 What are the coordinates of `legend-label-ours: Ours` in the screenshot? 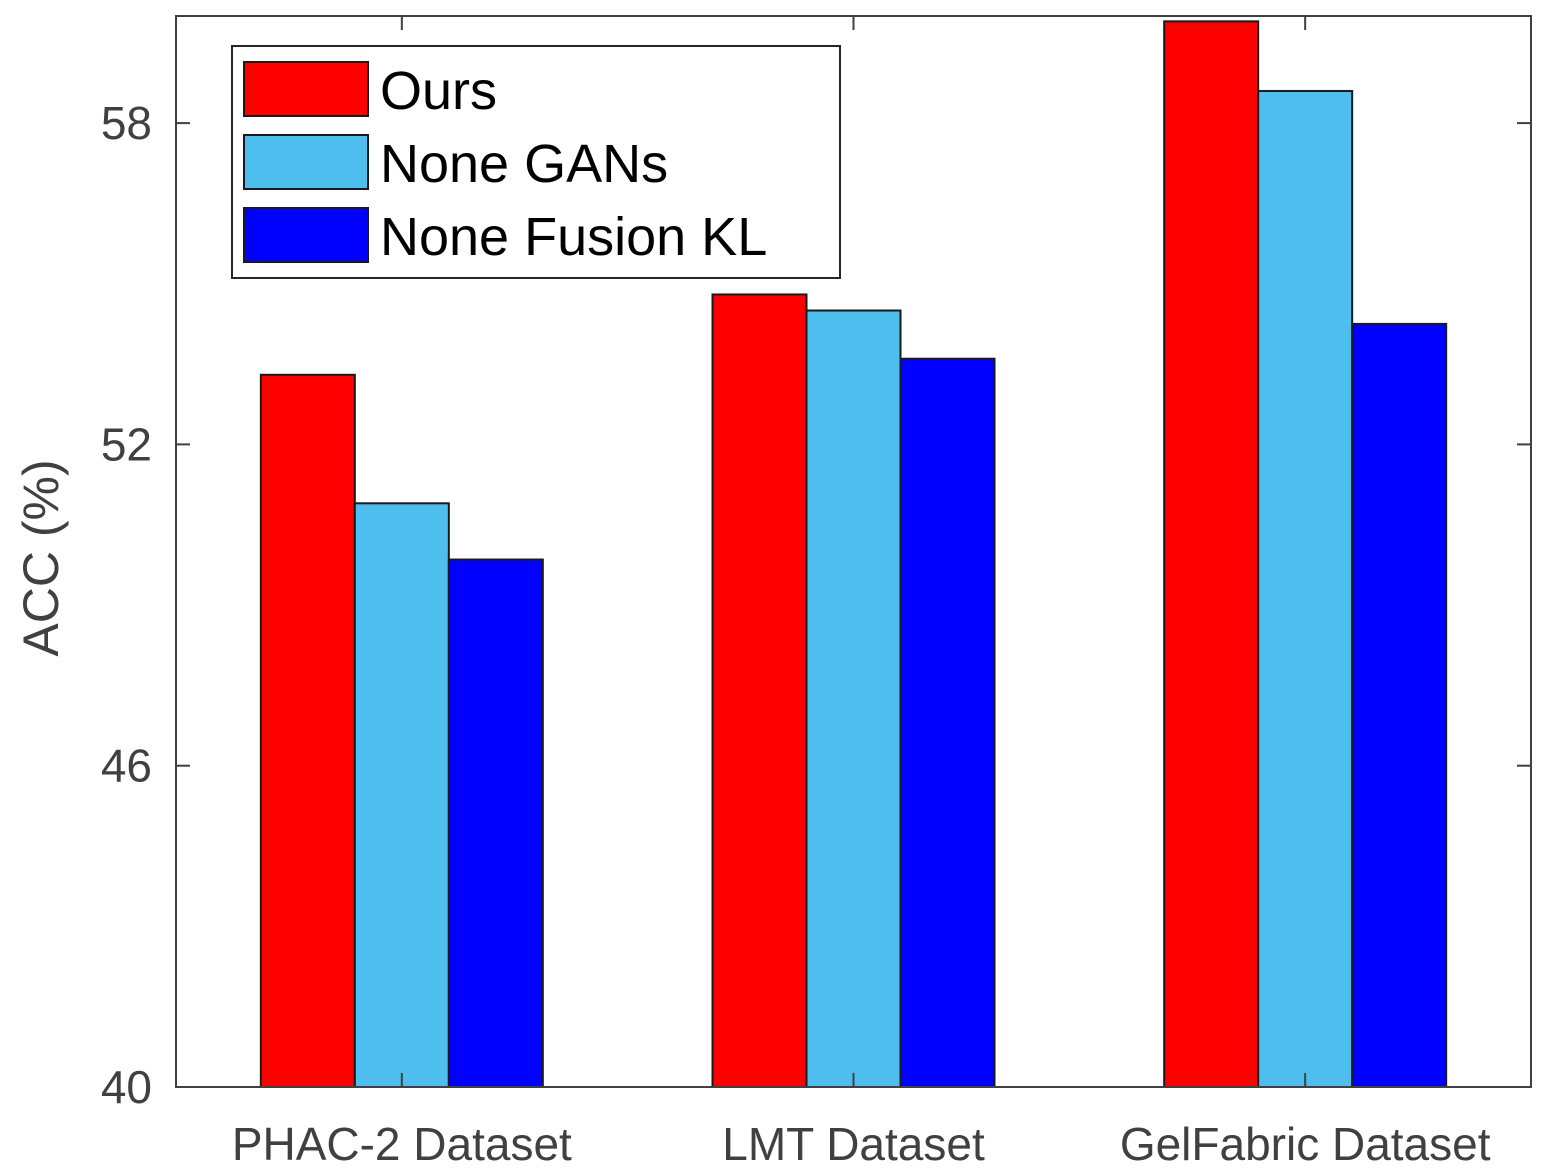 It's located at (438, 91).